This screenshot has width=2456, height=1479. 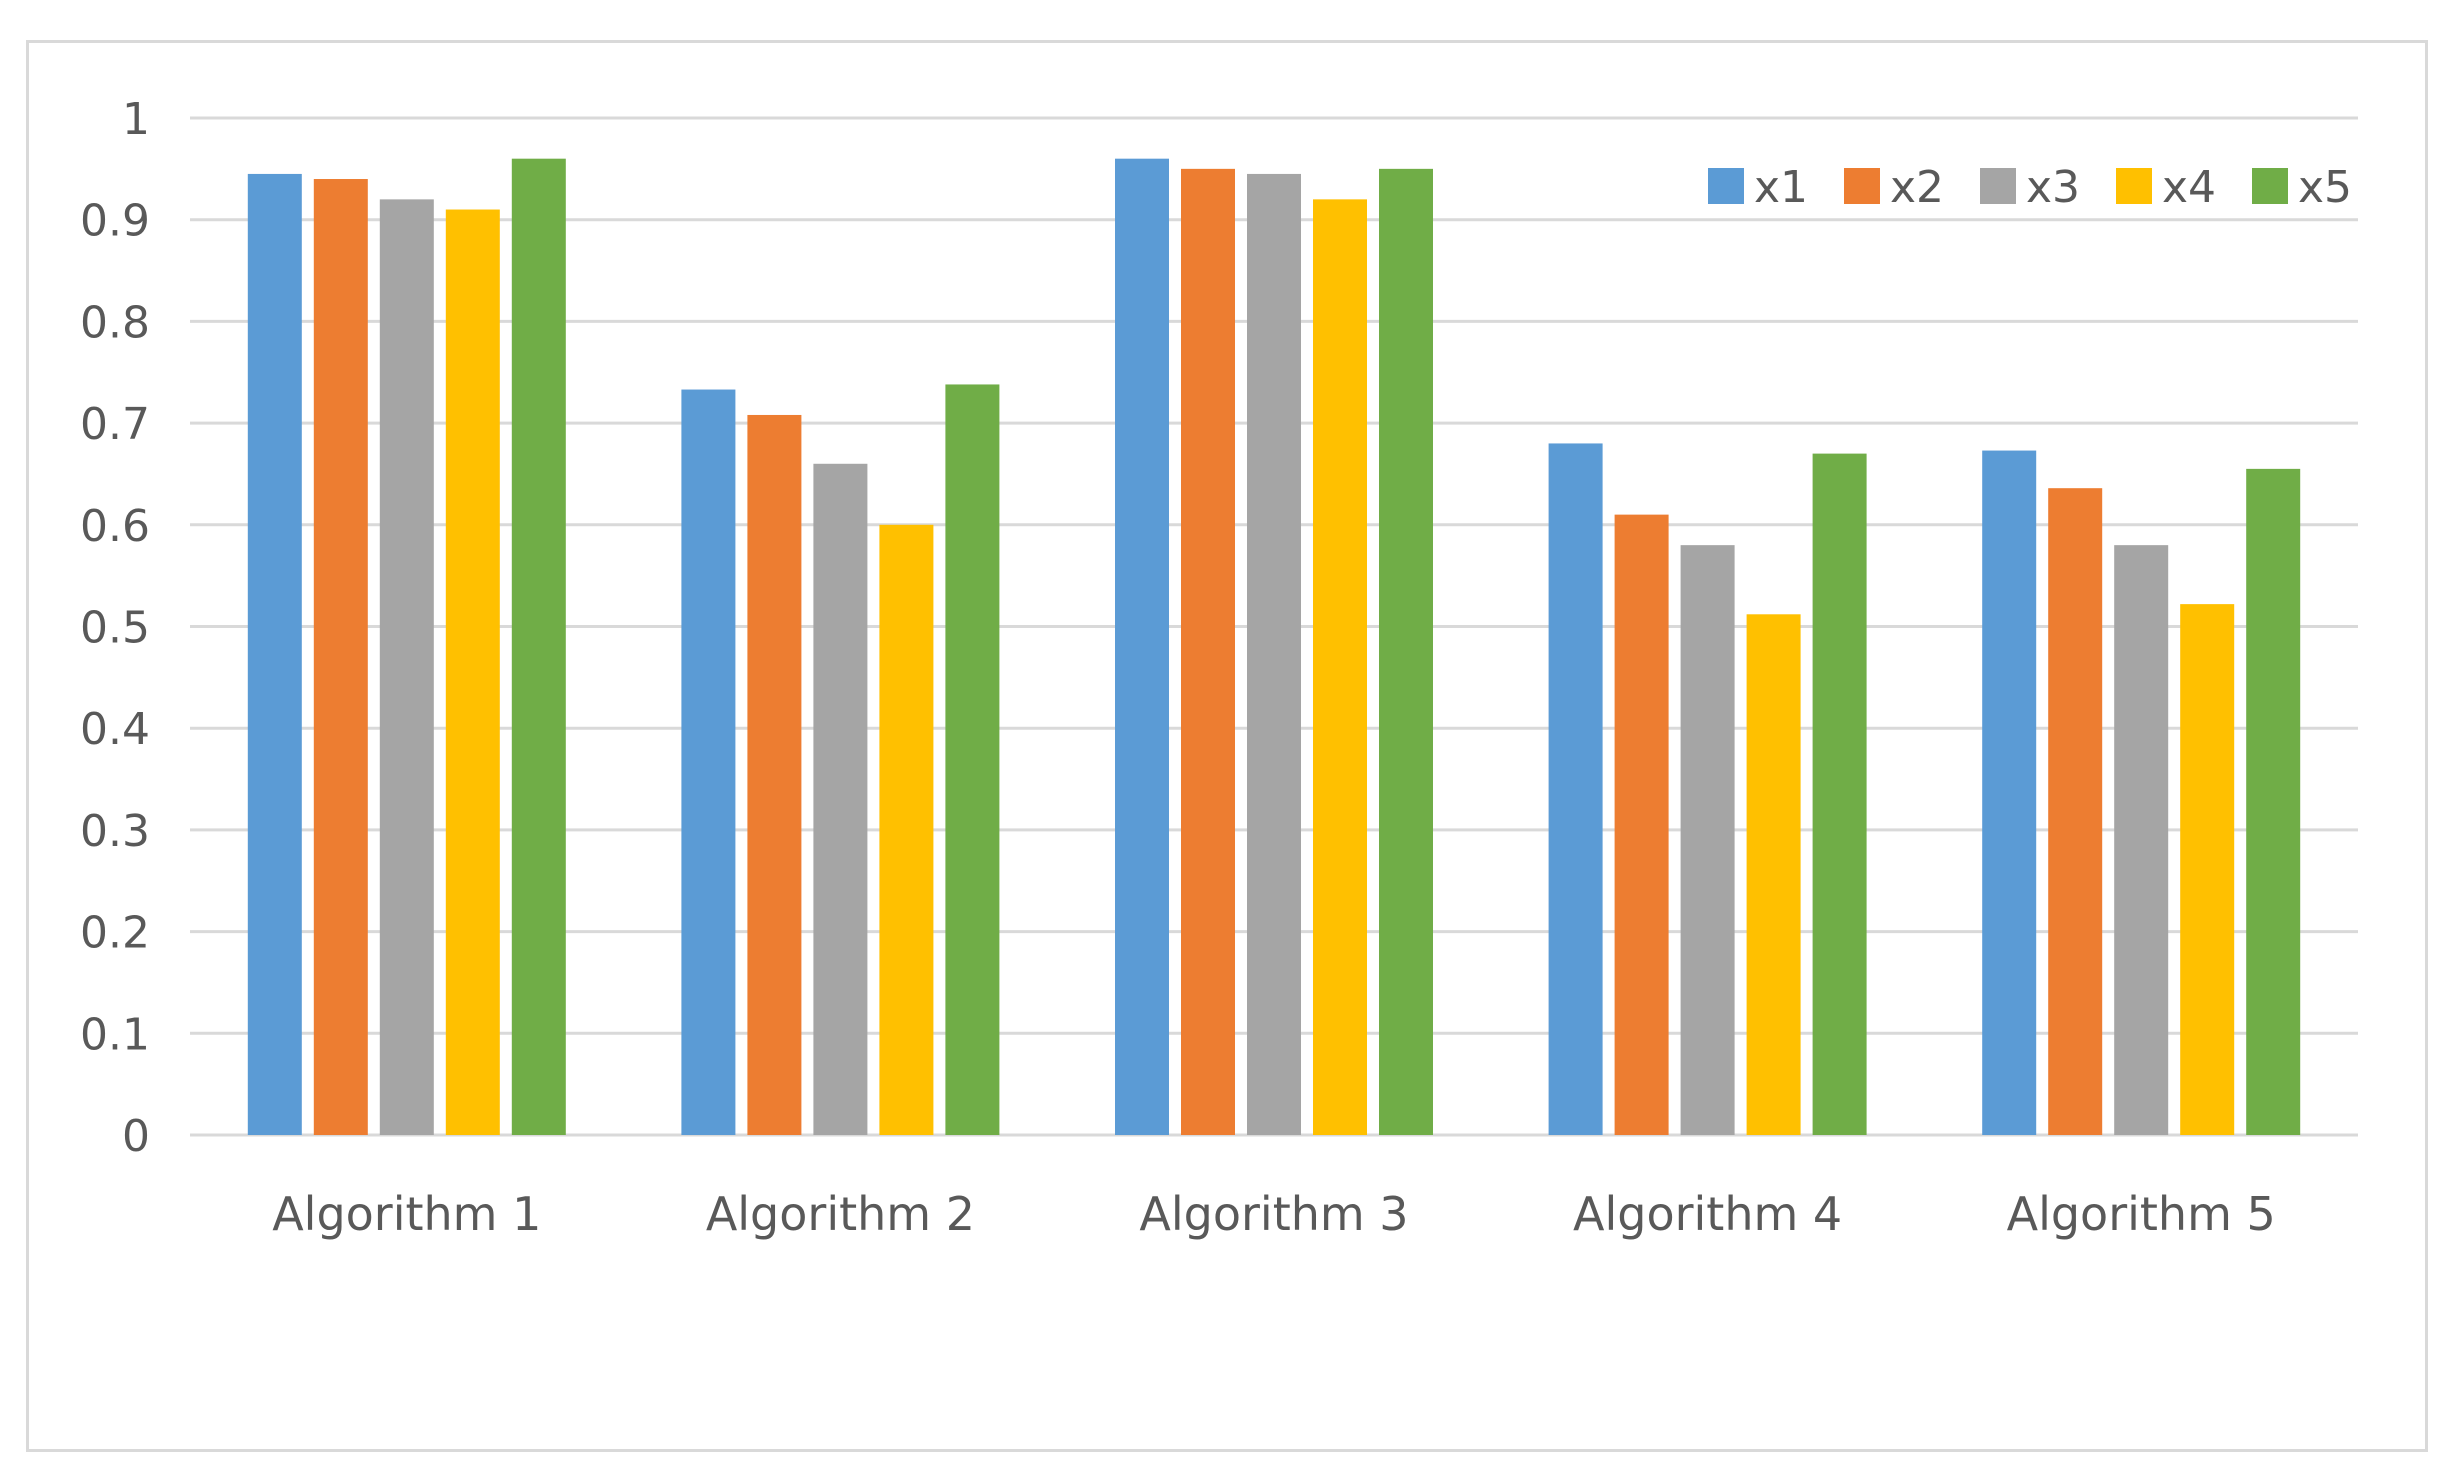 What do you see at coordinates (115, 526) in the screenshot?
I see `y-tick-label: 0.6` at bounding box center [115, 526].